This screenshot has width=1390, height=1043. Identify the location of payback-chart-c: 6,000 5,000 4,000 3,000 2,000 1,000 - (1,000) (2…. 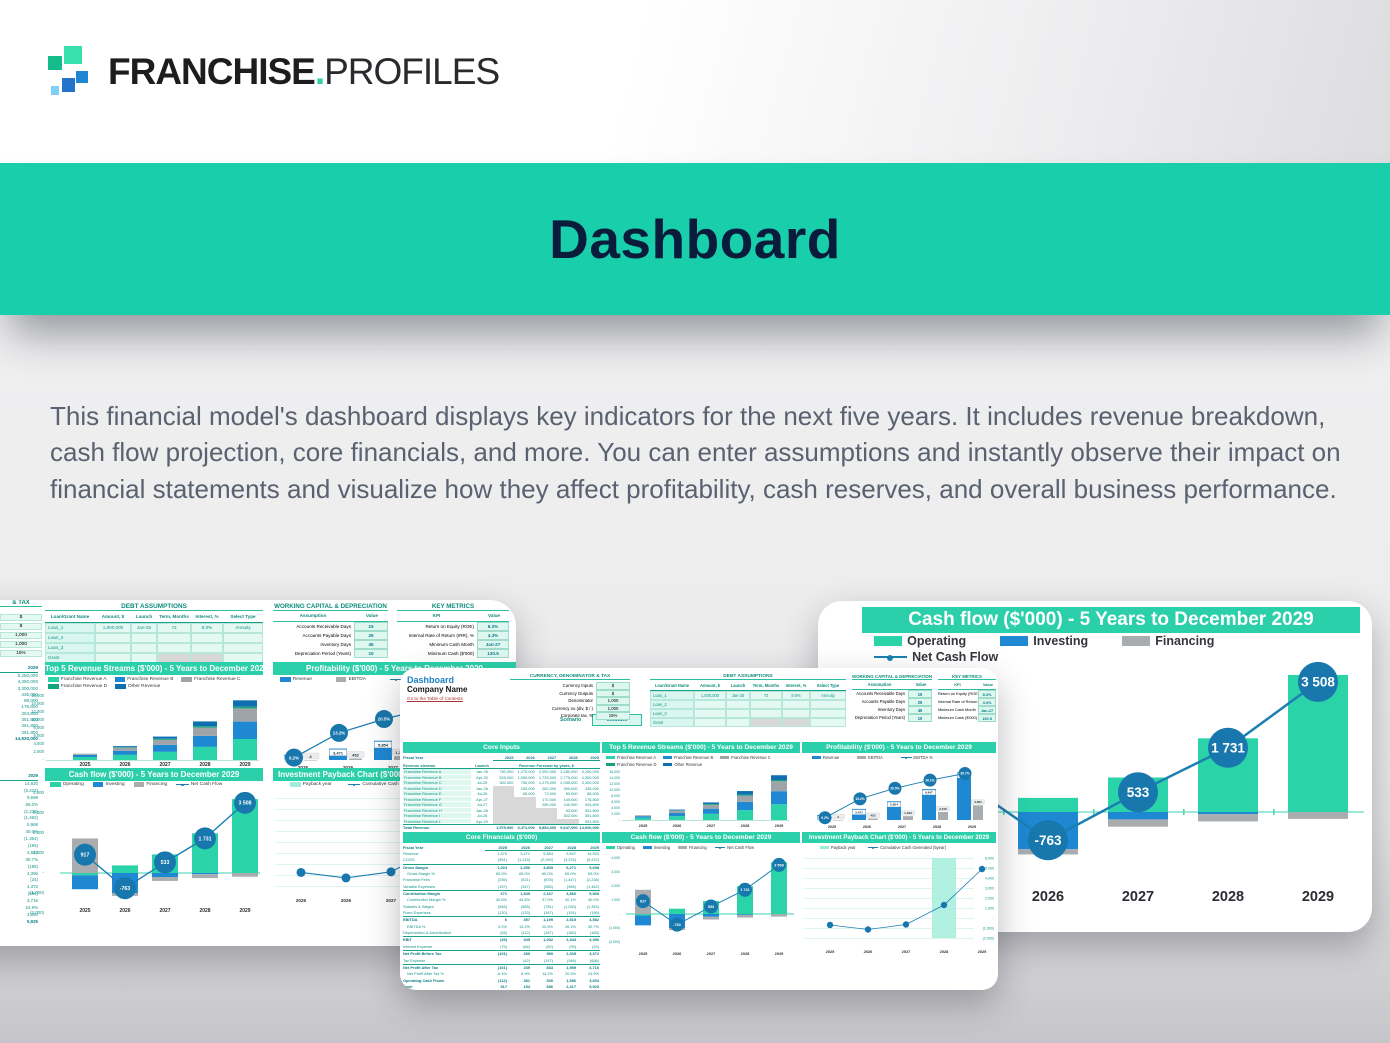
(899, 905).